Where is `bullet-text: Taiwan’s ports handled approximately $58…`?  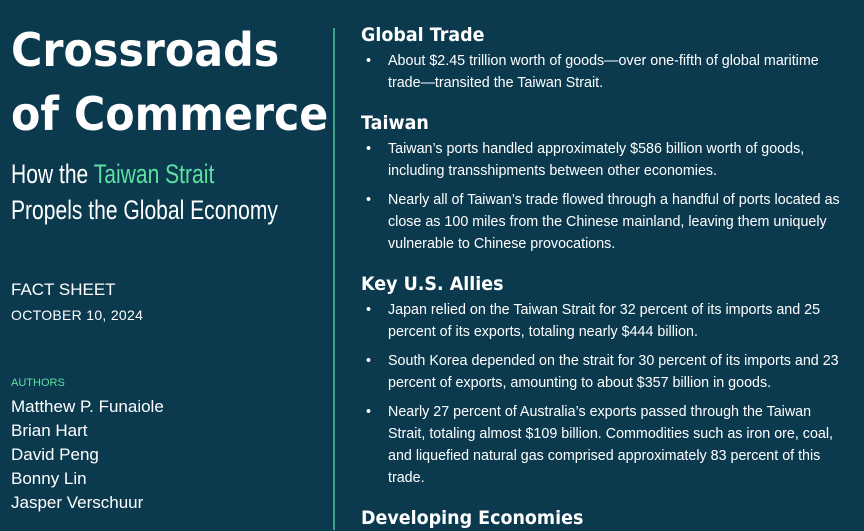
bullet-text: Taiwan’s ports handled approximately $58… is located at coordinates (596, 160).